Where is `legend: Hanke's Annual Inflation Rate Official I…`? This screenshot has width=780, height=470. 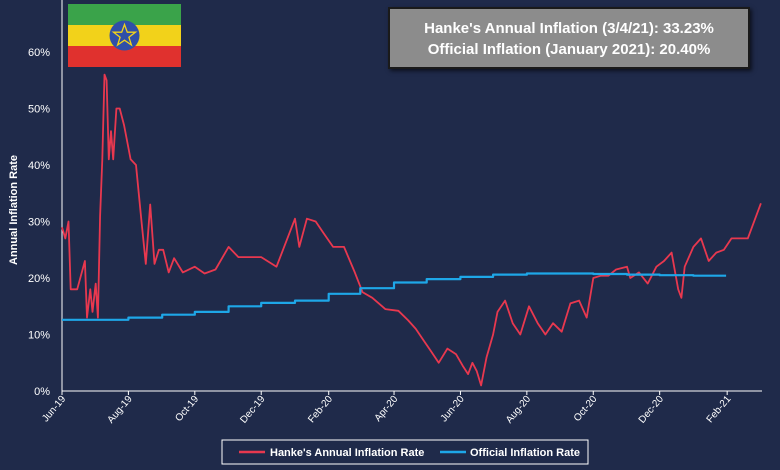
legend: Hanke's Annual Inflation Rate Official I… is located at coordinates (405, 452).